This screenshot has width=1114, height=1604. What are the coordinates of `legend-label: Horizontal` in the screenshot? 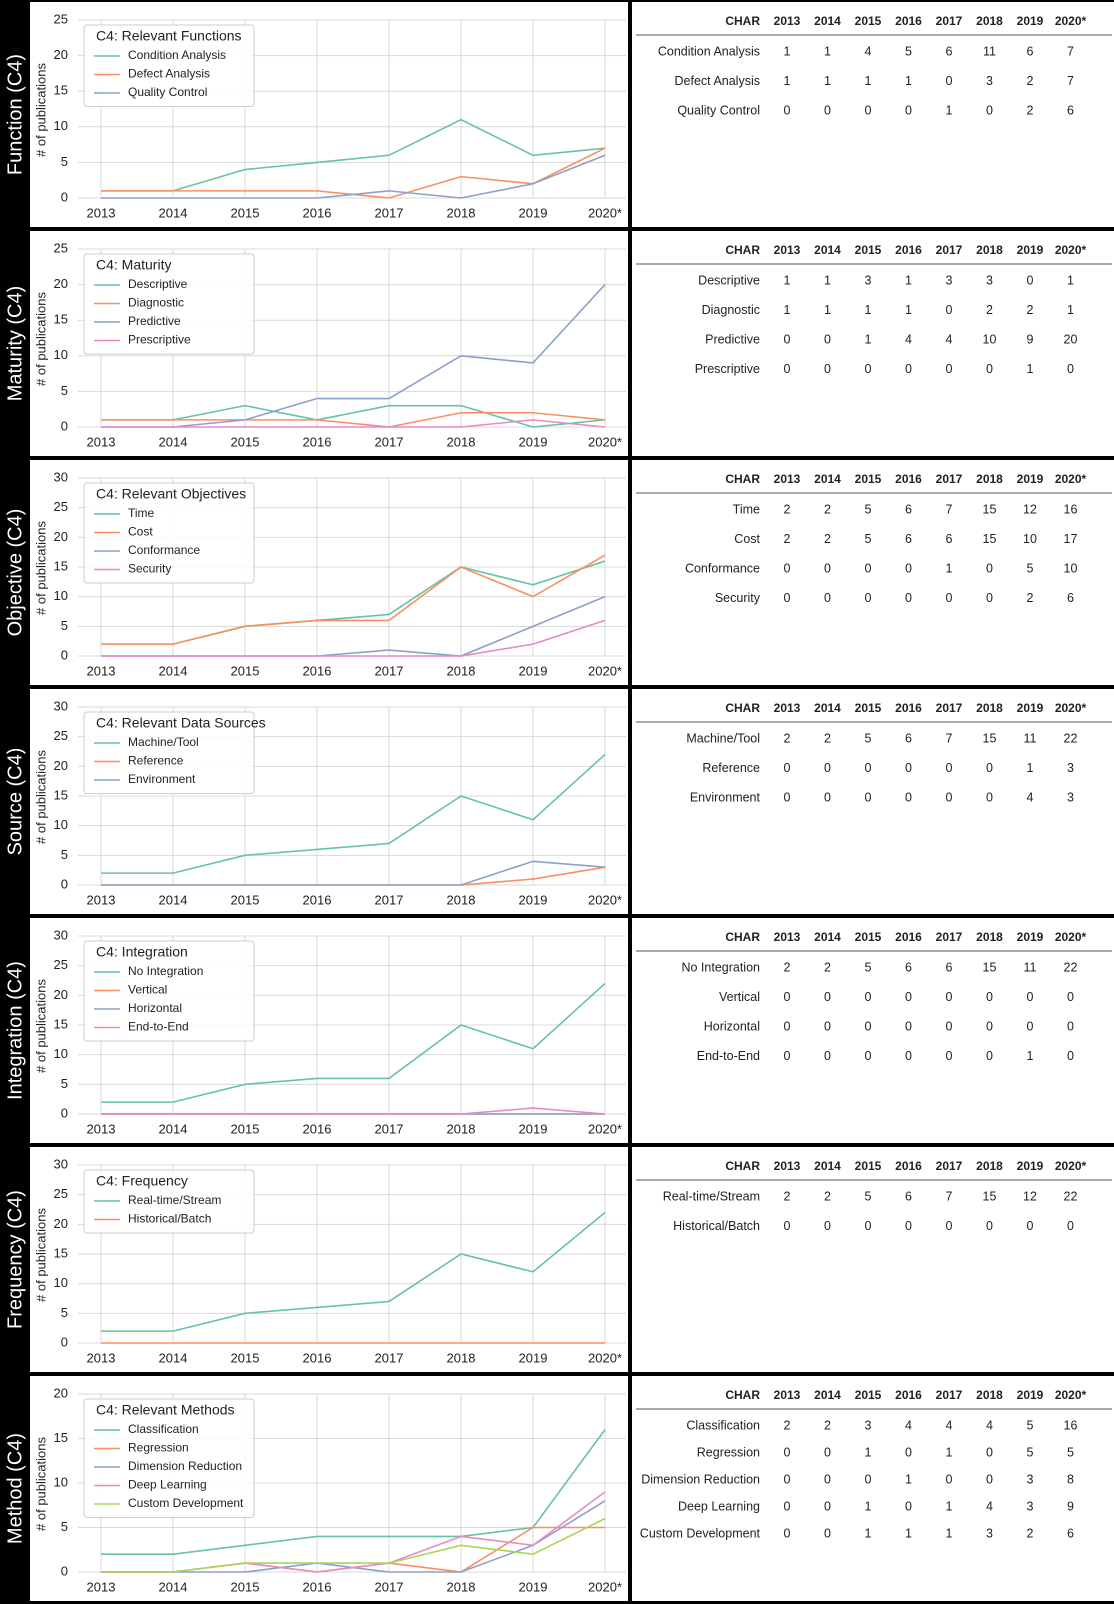 It's located at (155, 1008).